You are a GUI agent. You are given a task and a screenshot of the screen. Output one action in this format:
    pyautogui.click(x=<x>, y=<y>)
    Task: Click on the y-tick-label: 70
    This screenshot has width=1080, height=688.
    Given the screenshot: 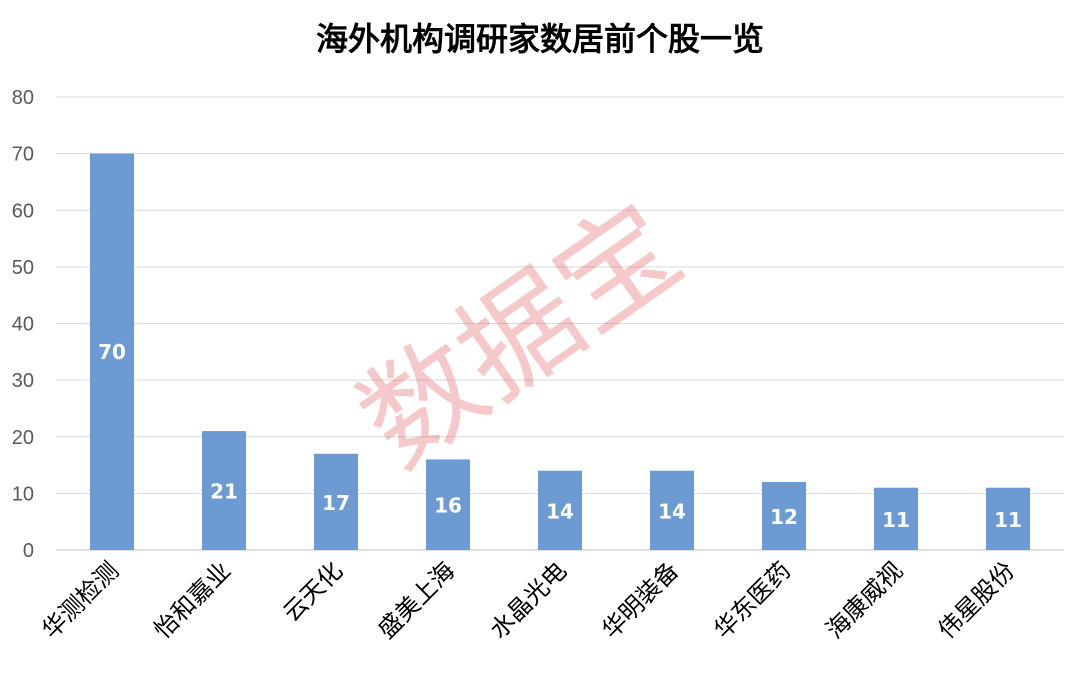 What is the action you would take?
    pyautogui.click(x=23, y=155)
    